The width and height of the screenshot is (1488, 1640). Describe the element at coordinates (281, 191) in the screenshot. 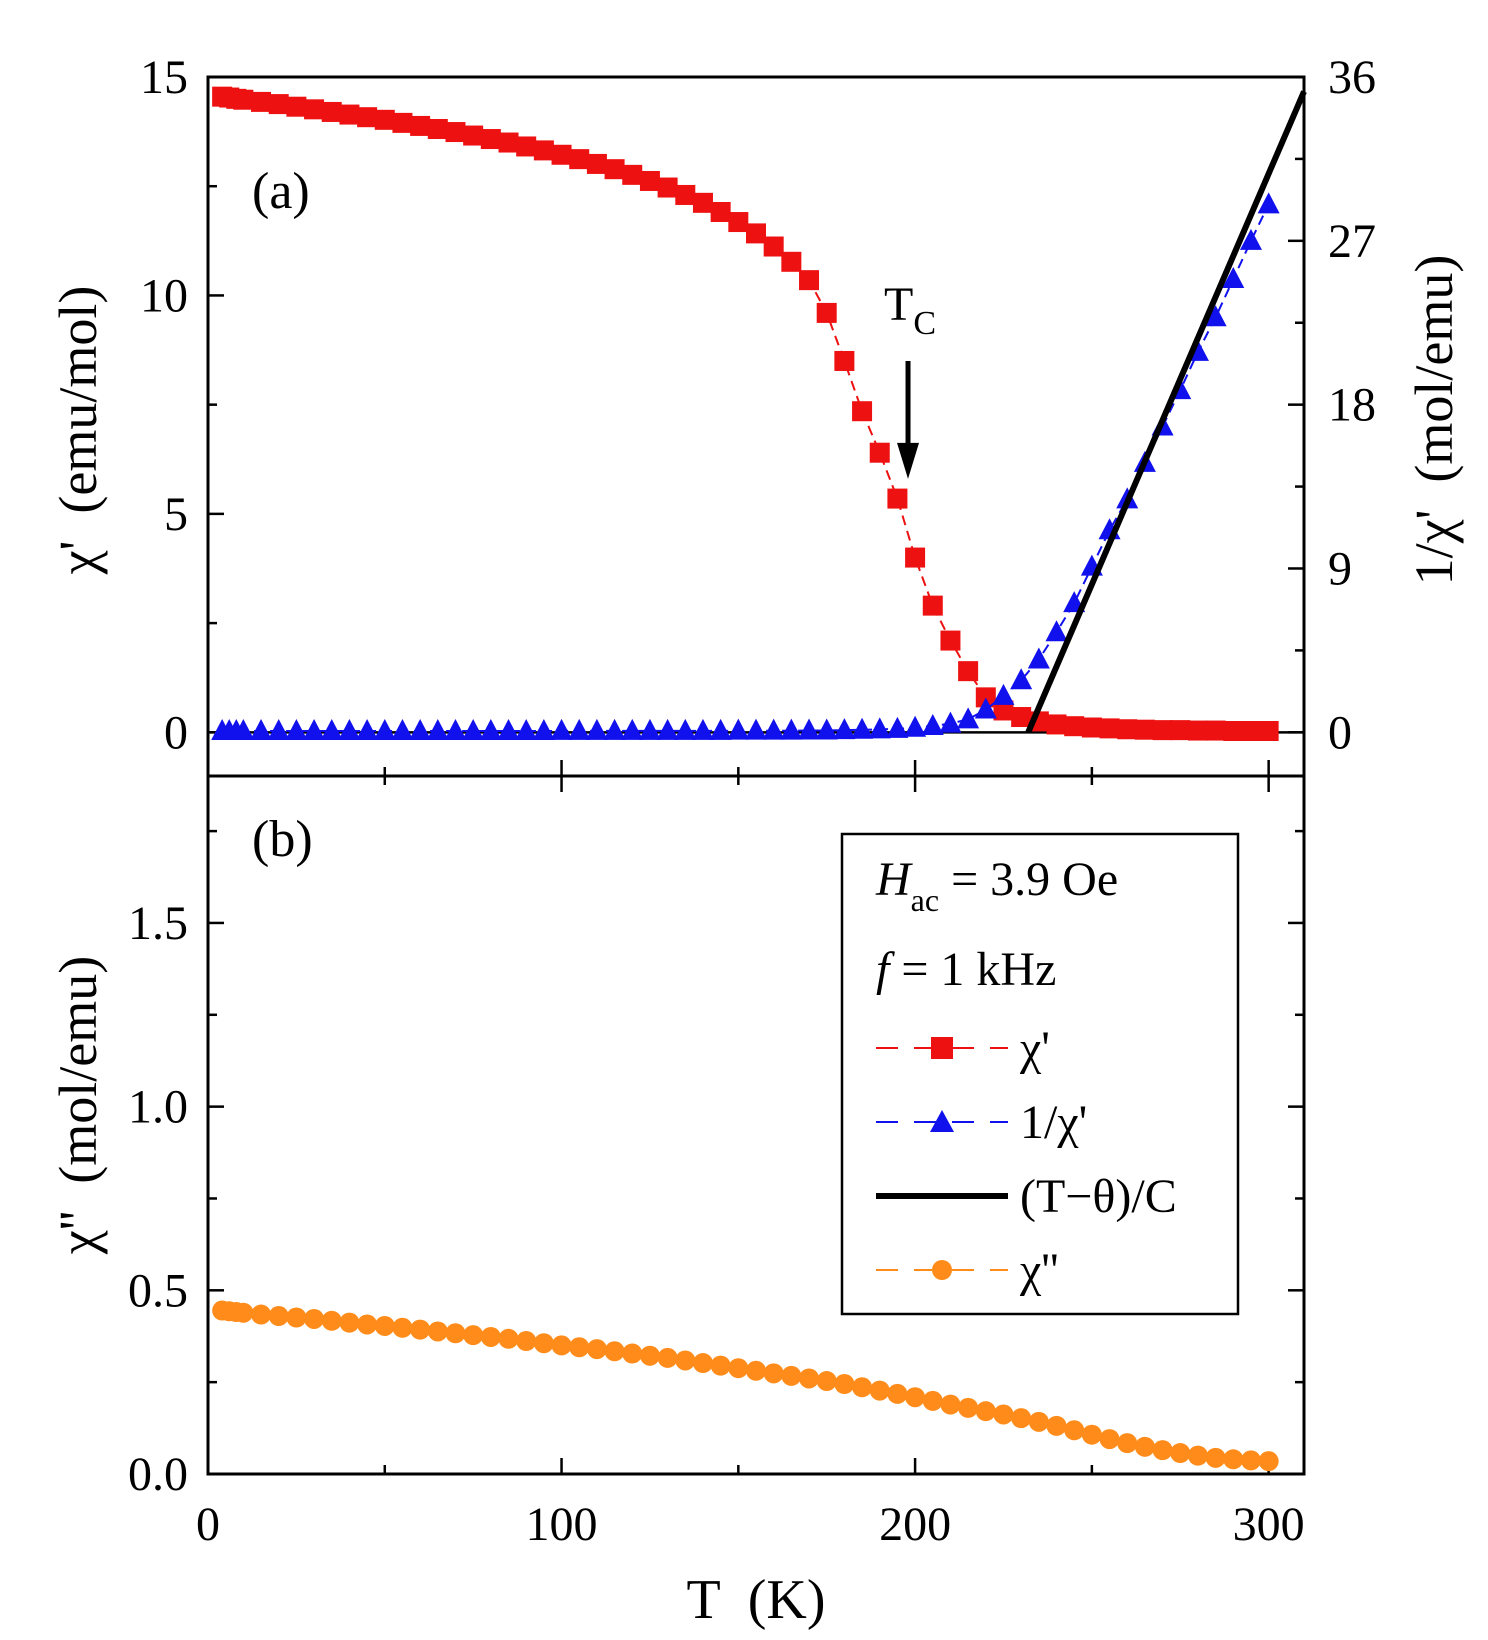

I see `panel-a-label: (a)` at that location.